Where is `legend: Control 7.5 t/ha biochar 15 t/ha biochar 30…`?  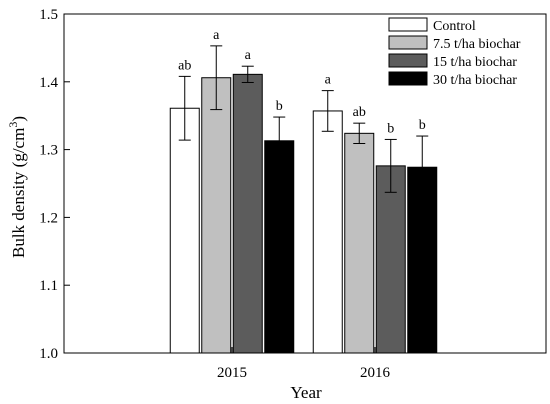
legend: Control 7.5 t/ha biochar 15 t/ha biochar 30… is located at coordinates (454, 52).